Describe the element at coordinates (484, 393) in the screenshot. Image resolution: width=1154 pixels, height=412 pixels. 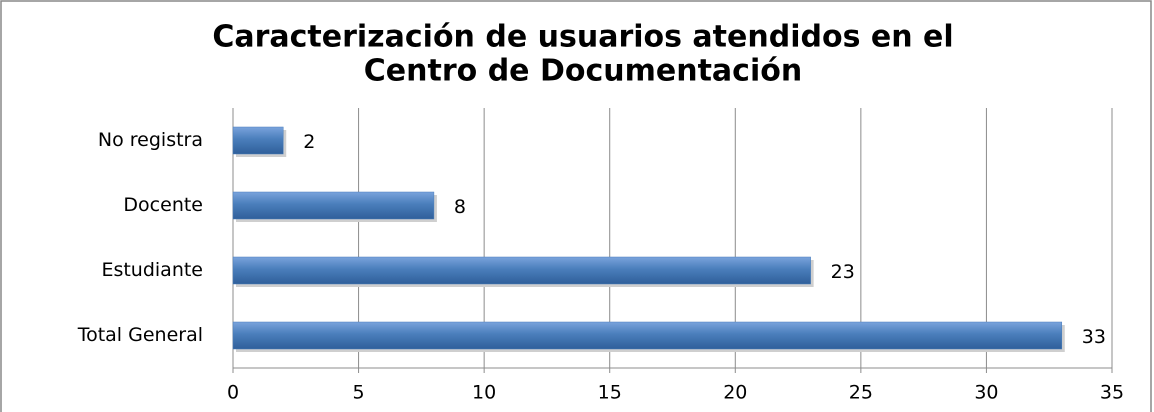
I see `x-tick-label: 10` at that location.